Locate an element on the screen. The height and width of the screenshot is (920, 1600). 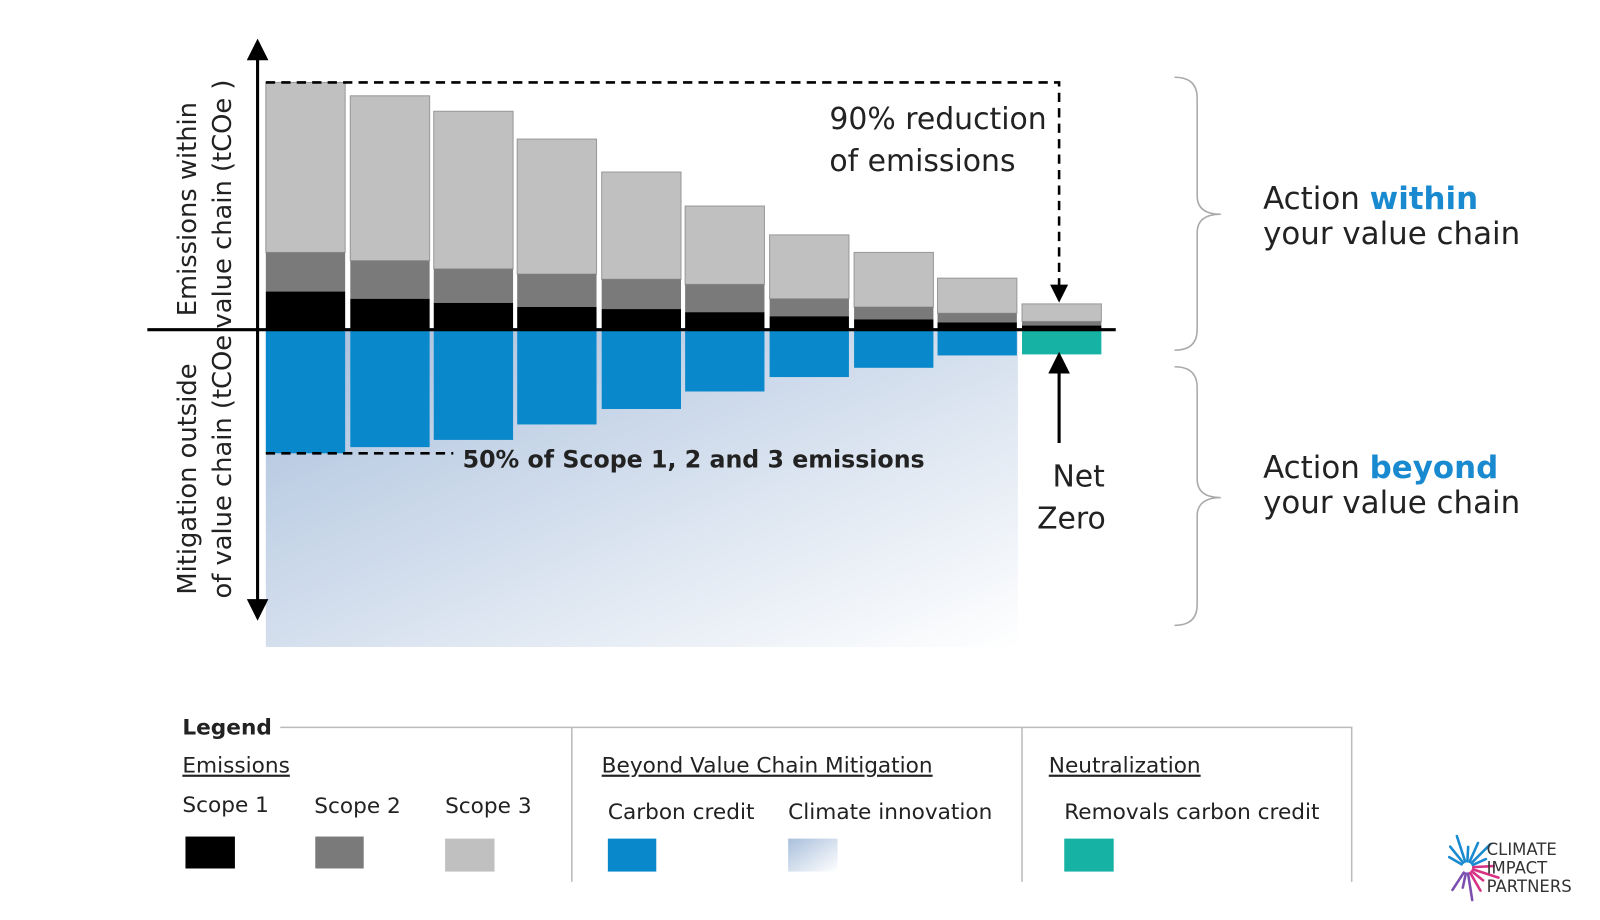
annotation: 50% of Scope 1, 2 and 3 emissions is located at coordinates (694, 460).